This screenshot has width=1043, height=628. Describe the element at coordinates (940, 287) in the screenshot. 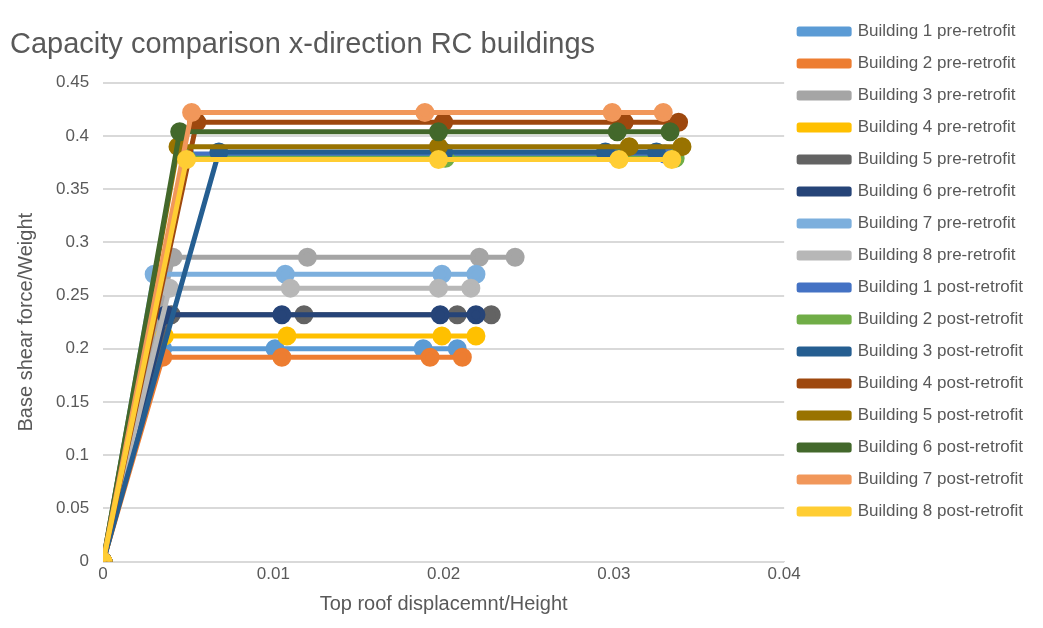

I see `legend-label: Building 1 post-retrofit` at that location.